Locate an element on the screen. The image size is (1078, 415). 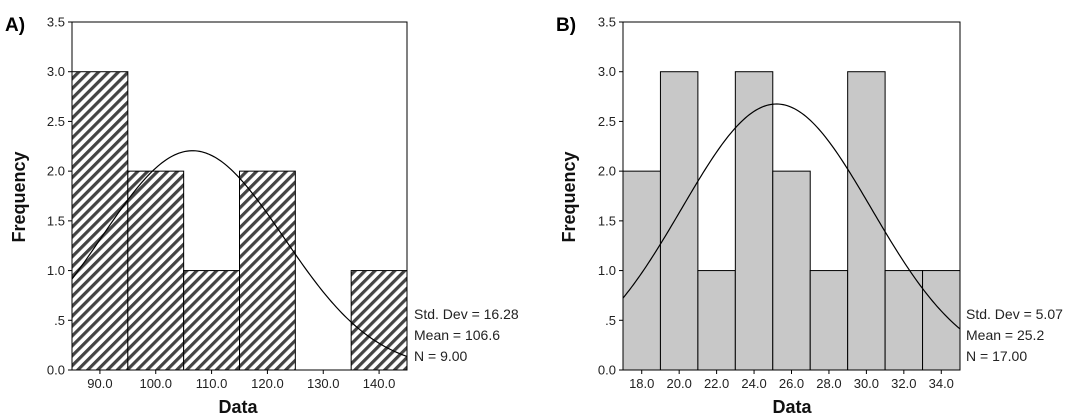
x-tick-label: 110.0 is located at coordinates (212, 383).